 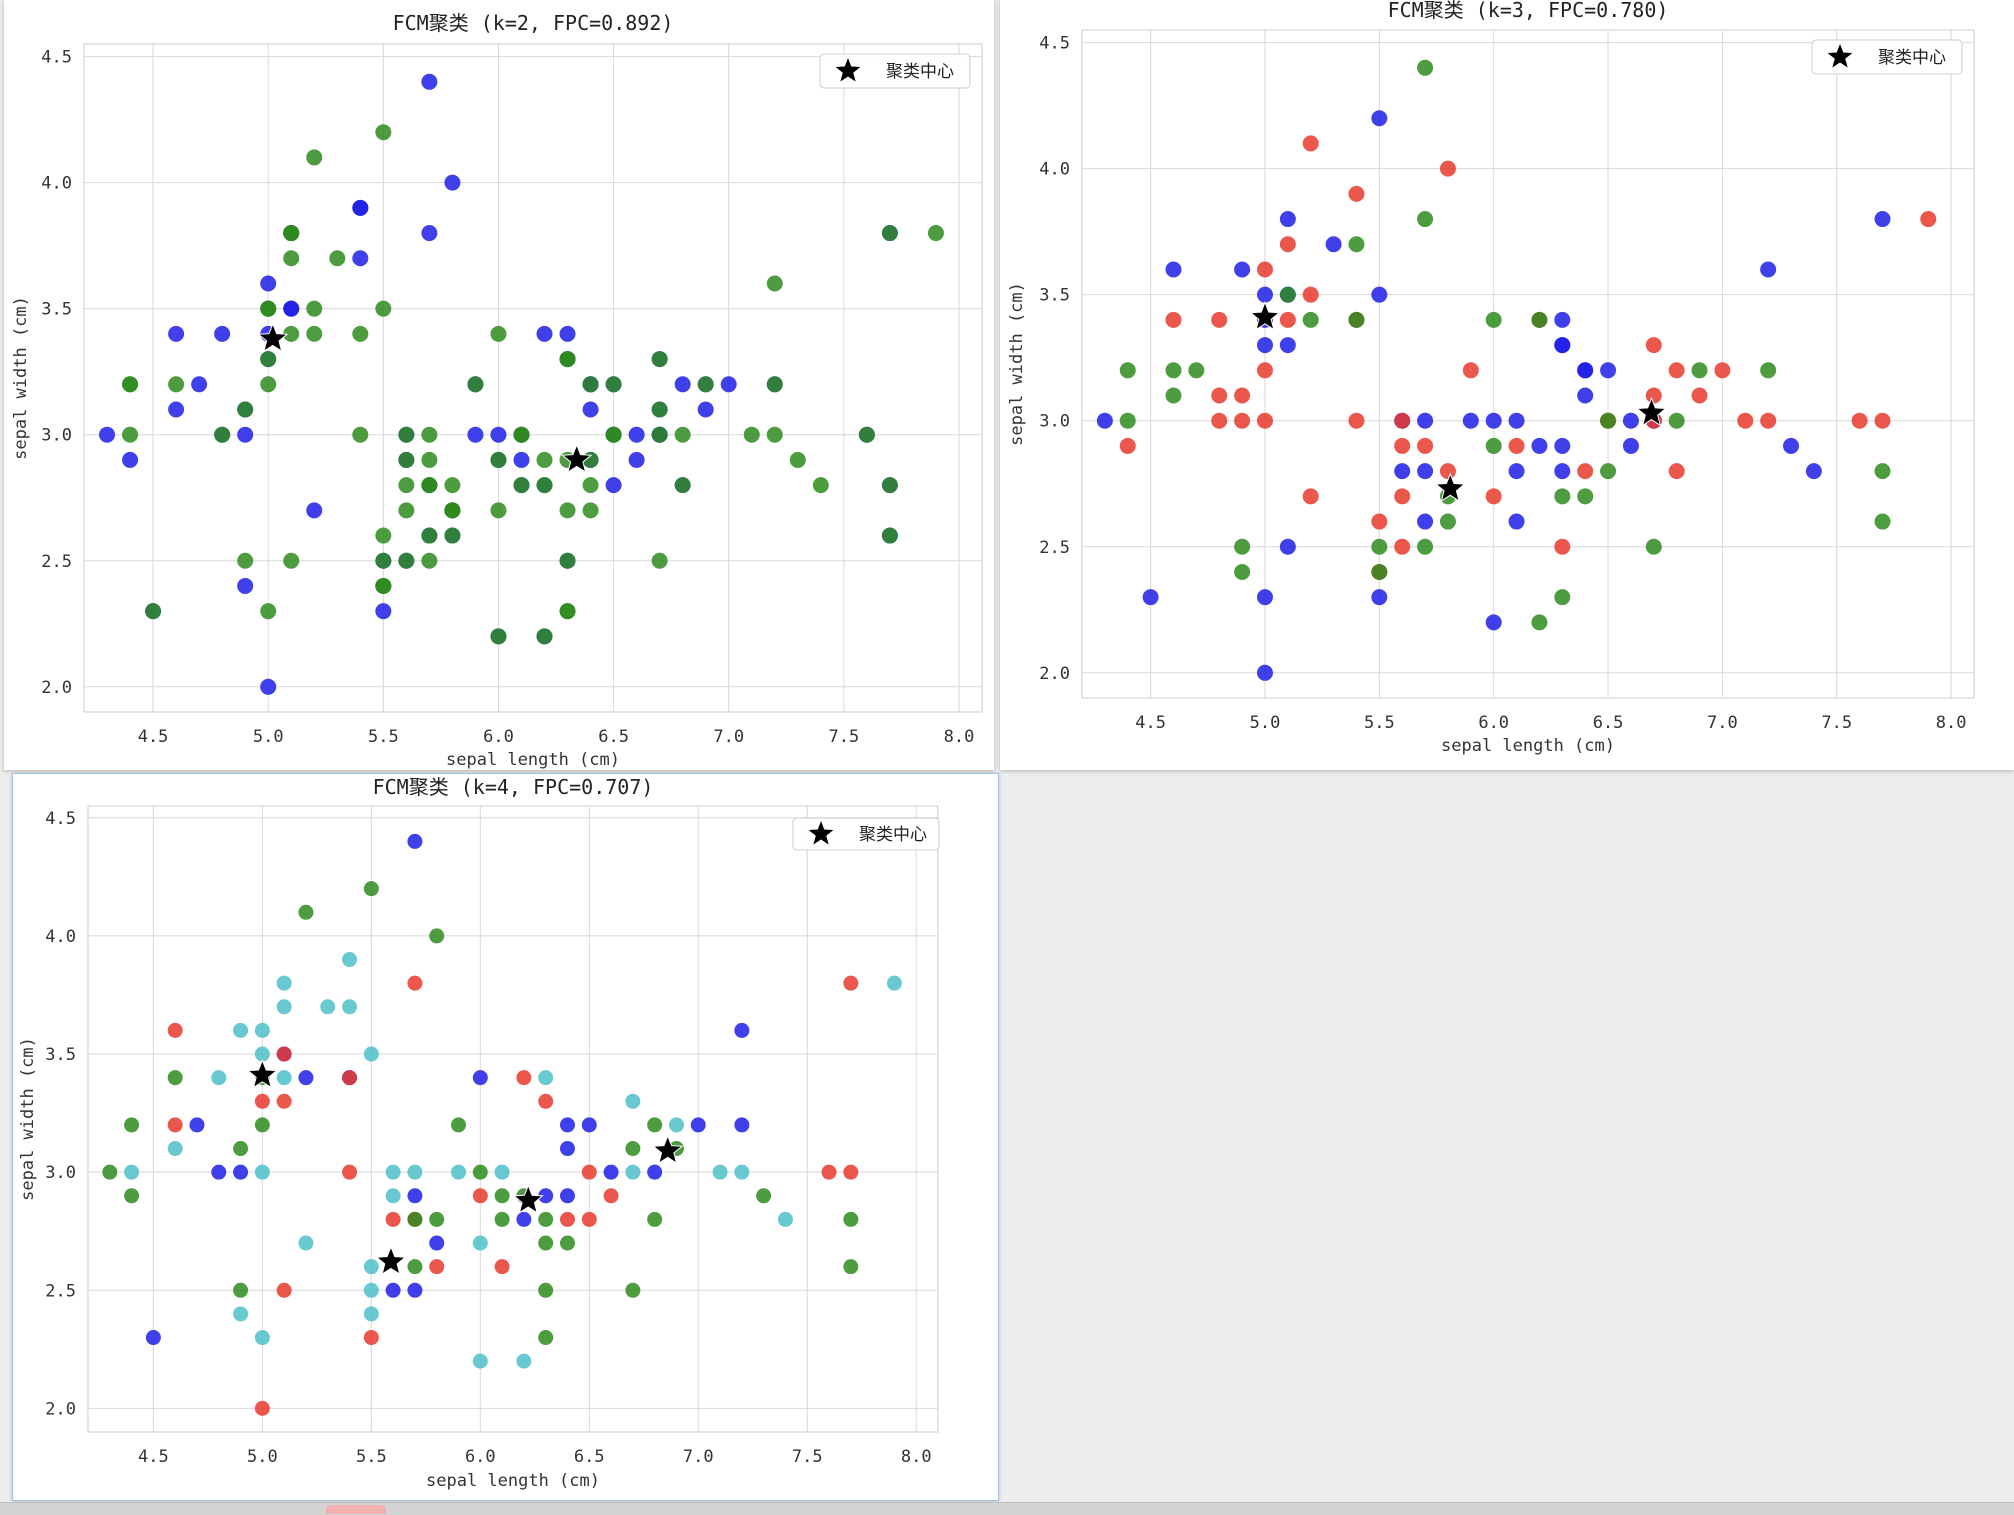 What do you see at coordinates (60, 1409) in the screenshot?
I see `y-tick-label: 2.0` at bounding box center [60, 1409].